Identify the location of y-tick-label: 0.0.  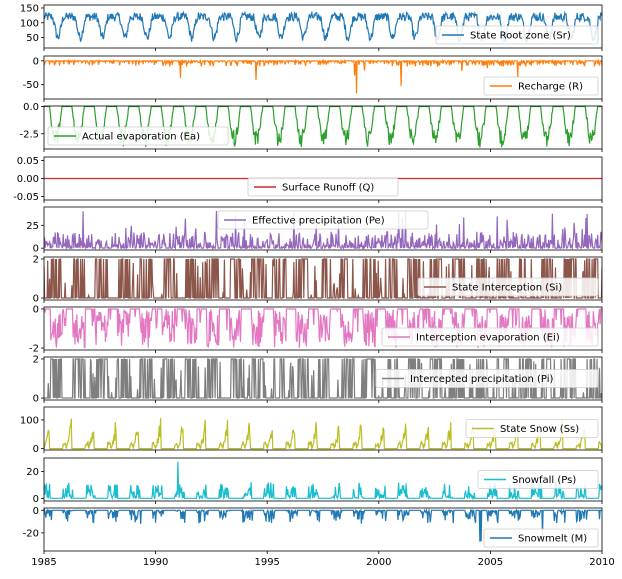
(31, 107).